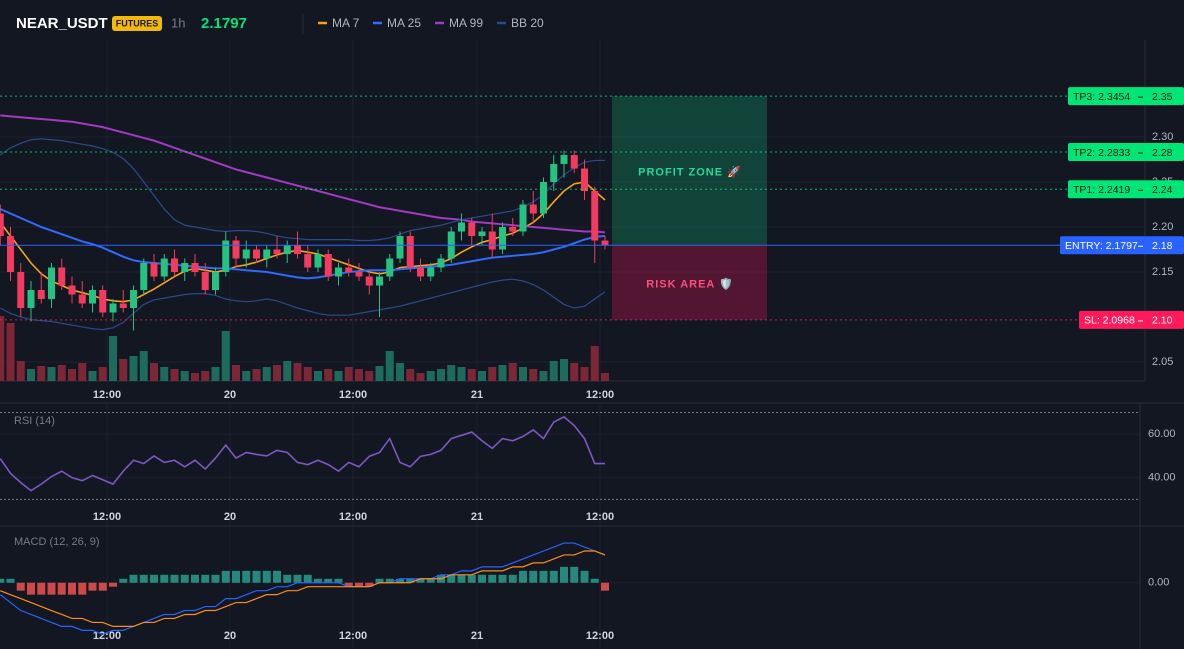  What do you see at coordinates (477, 636) in the screenshot?
I see `time-label: 21` at bounding box center [477, 636].